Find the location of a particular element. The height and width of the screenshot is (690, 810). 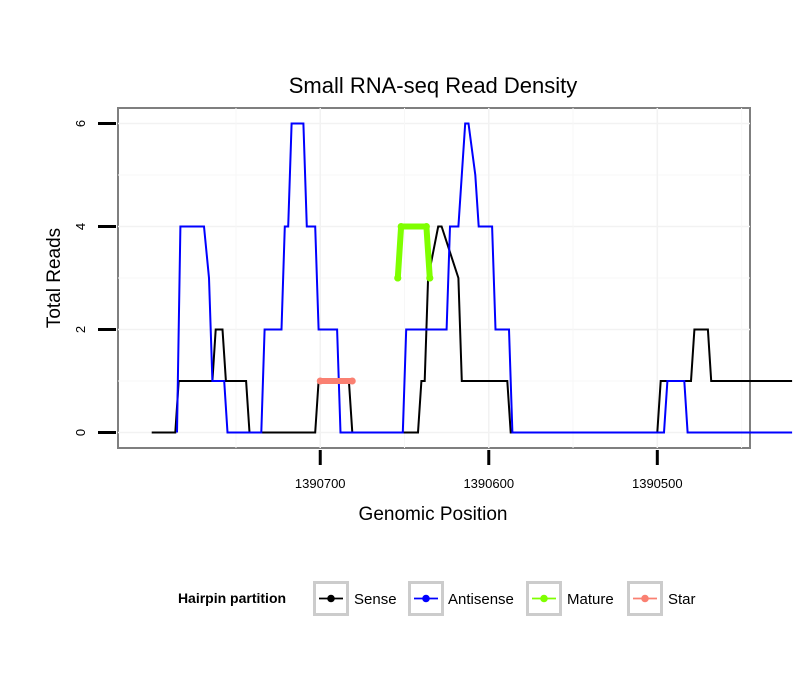

chart-title: Small RNA-seq Read Density is located at coordinates (433, 85).